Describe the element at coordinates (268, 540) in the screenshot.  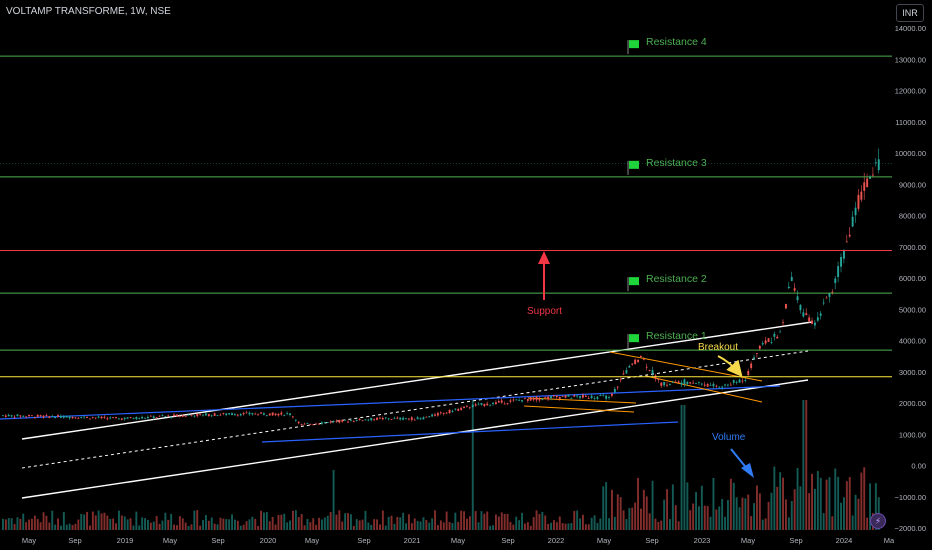
I see `time-tick-label: 2020` at that location.